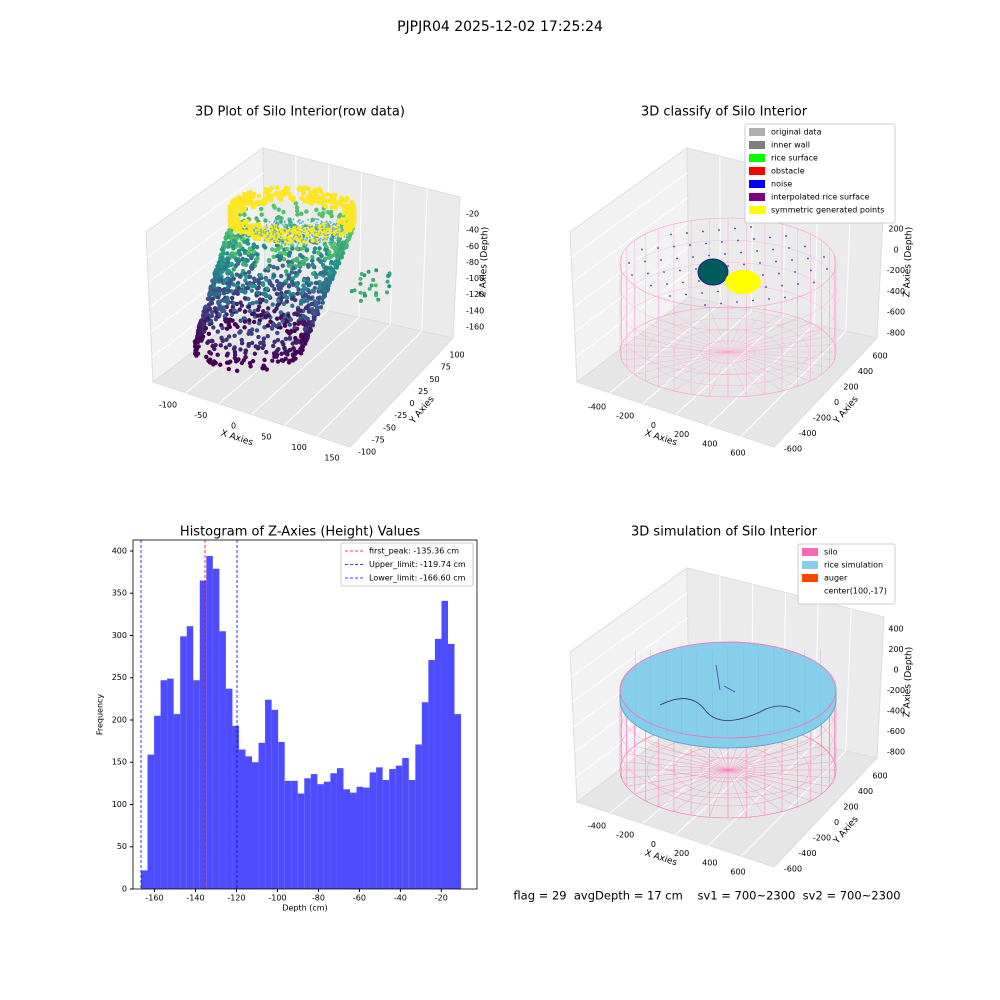 This screenshot has height=1000, width=1000. What do you see at coordinates (417, 578) in the screenshot?
I see `legend-label: Lower_limit: -166.60 cm` at bounding box center [417, 578].